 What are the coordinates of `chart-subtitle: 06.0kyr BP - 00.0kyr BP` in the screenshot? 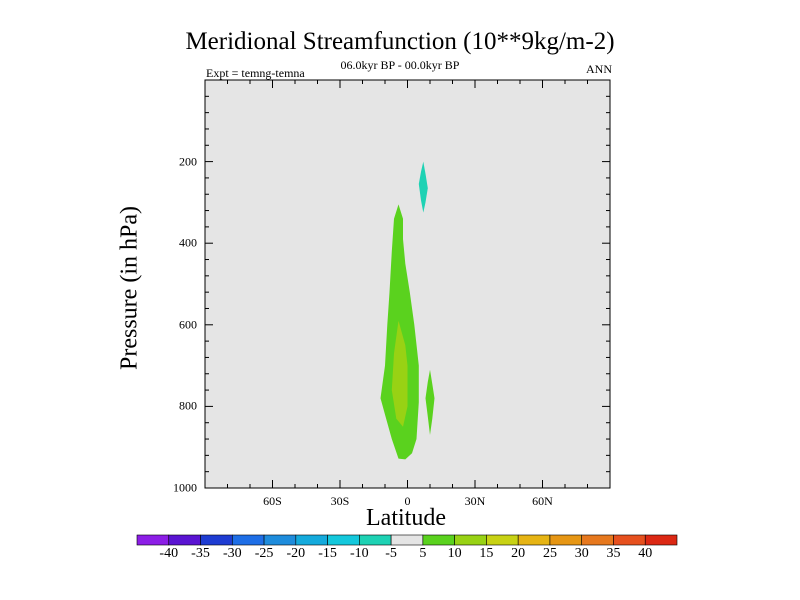 It's located at (400, 65).